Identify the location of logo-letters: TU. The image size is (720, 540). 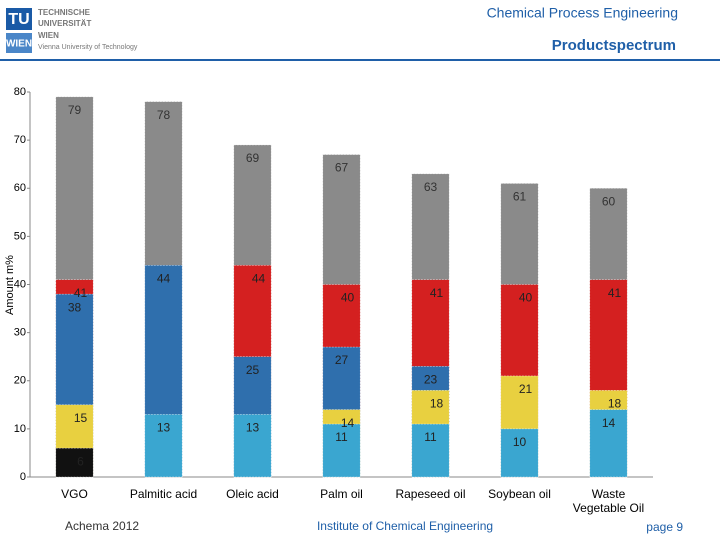
(18, 19).